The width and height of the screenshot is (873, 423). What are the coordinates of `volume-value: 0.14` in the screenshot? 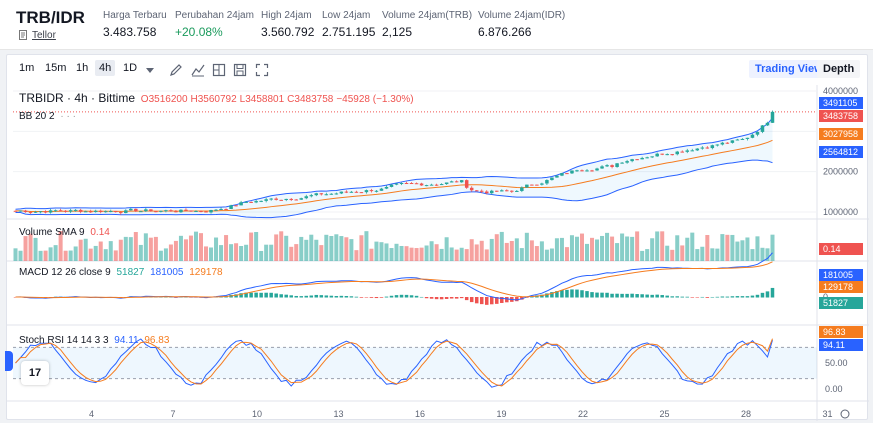 It's located at (100, 232).